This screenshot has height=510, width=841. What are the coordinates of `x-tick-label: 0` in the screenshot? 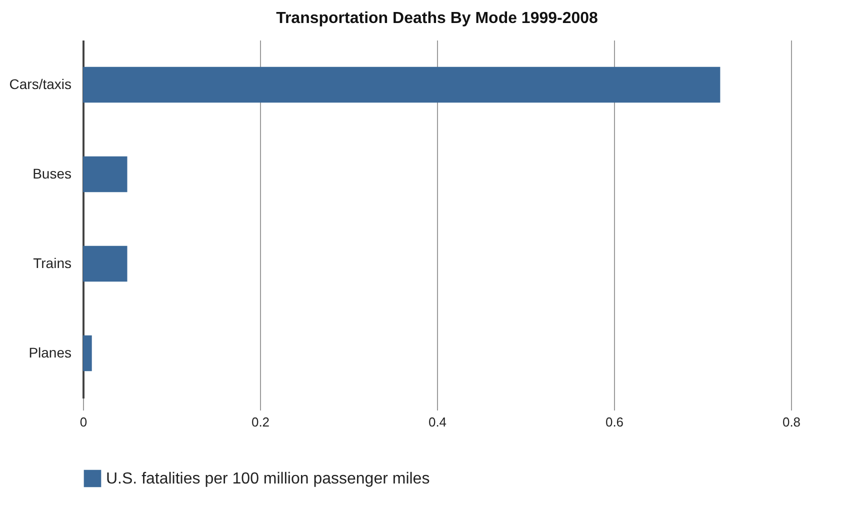 It's located at (84, 422).